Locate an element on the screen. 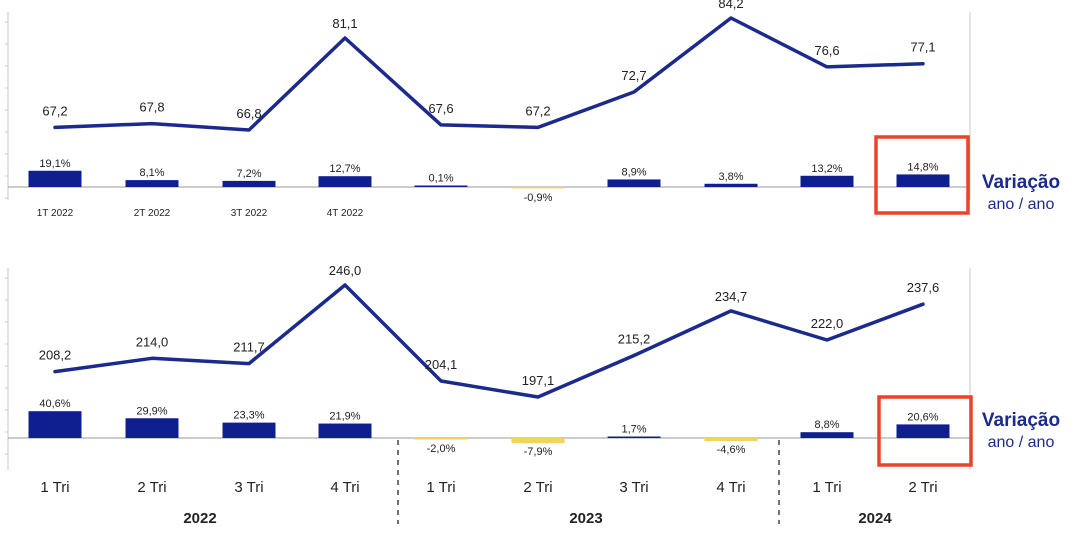  category-label: 4T 2022 is located at coordinates (345, 213).